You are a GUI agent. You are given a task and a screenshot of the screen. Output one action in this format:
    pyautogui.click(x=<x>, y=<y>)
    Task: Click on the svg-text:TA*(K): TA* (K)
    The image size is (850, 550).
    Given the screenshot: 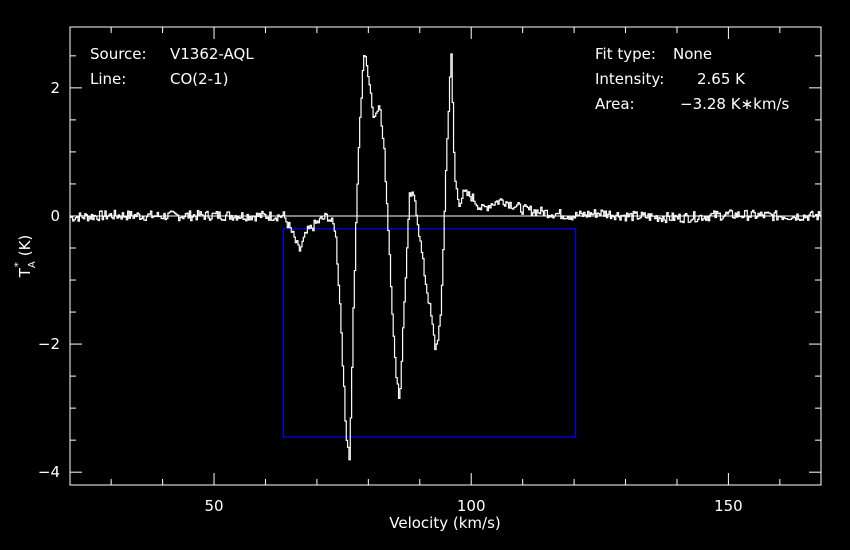 What is the action you would take?
    pyautogui.click(x=25, y=257)
    